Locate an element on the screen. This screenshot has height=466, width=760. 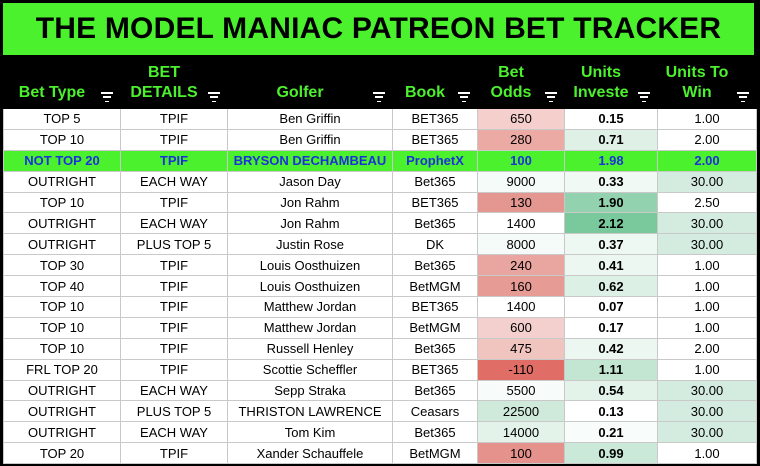
column-header-bet-type: Bet Type is located at coordinates (62, 83).